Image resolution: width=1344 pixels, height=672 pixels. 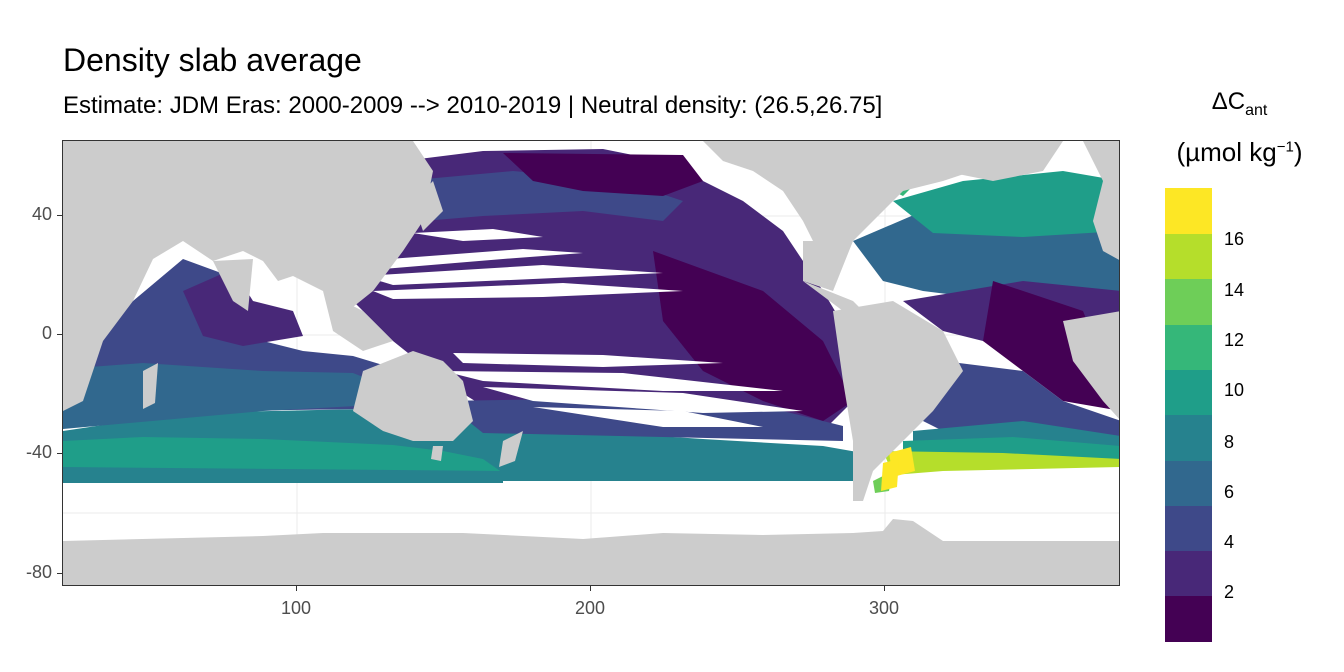 What do you see at coordinates (41, 214) in the screenshot?
I see `y-tick-label: 40` at bounding box center [41, 214].